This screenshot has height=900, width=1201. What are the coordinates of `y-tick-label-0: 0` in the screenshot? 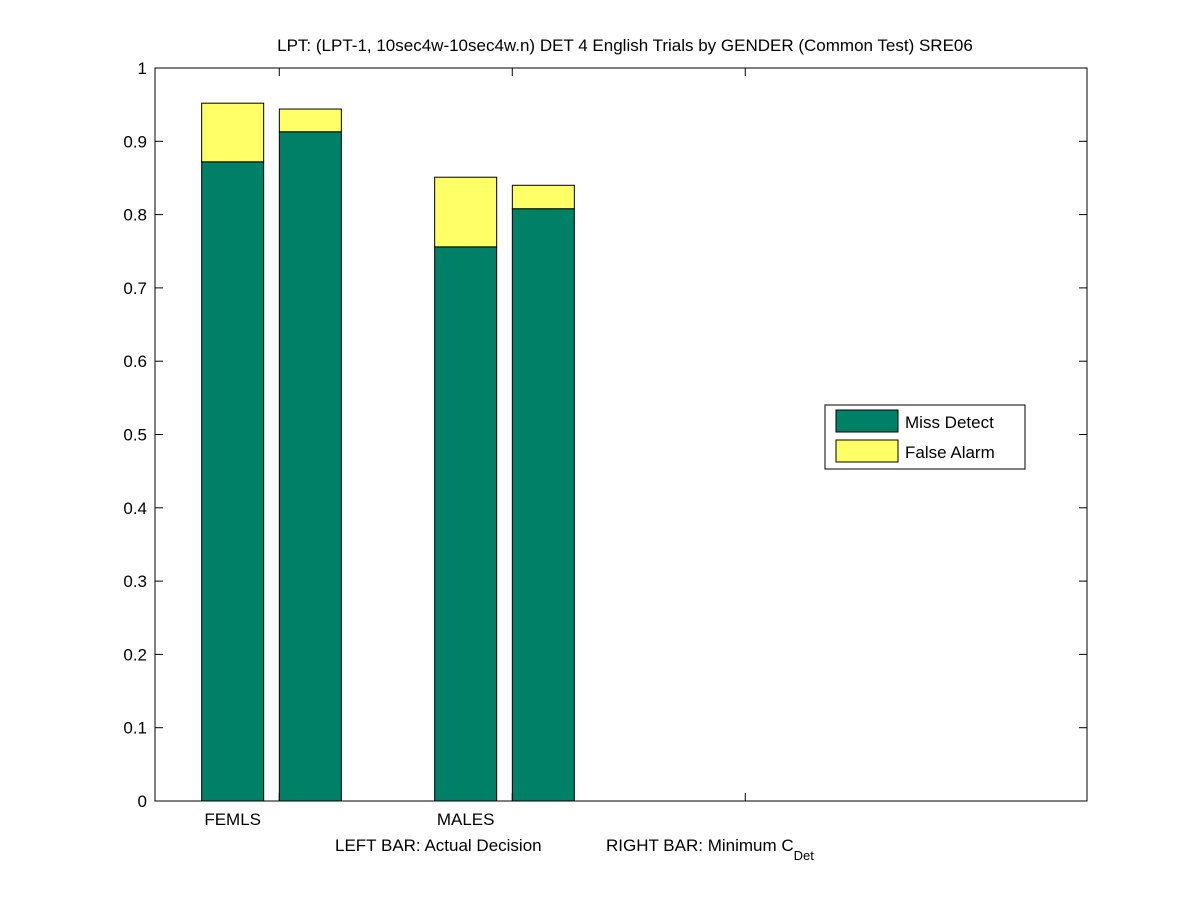 It's located at (142, 801).